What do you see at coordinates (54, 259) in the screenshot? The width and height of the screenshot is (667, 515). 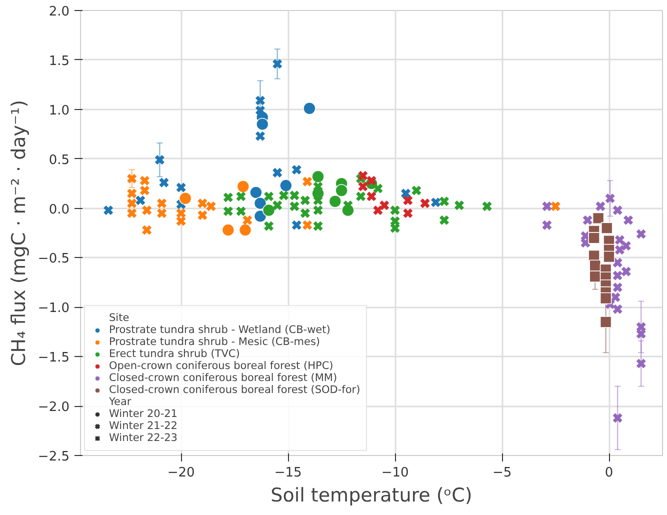 I see `y-tick-label: −0.5` at bounding box center [54, 259].